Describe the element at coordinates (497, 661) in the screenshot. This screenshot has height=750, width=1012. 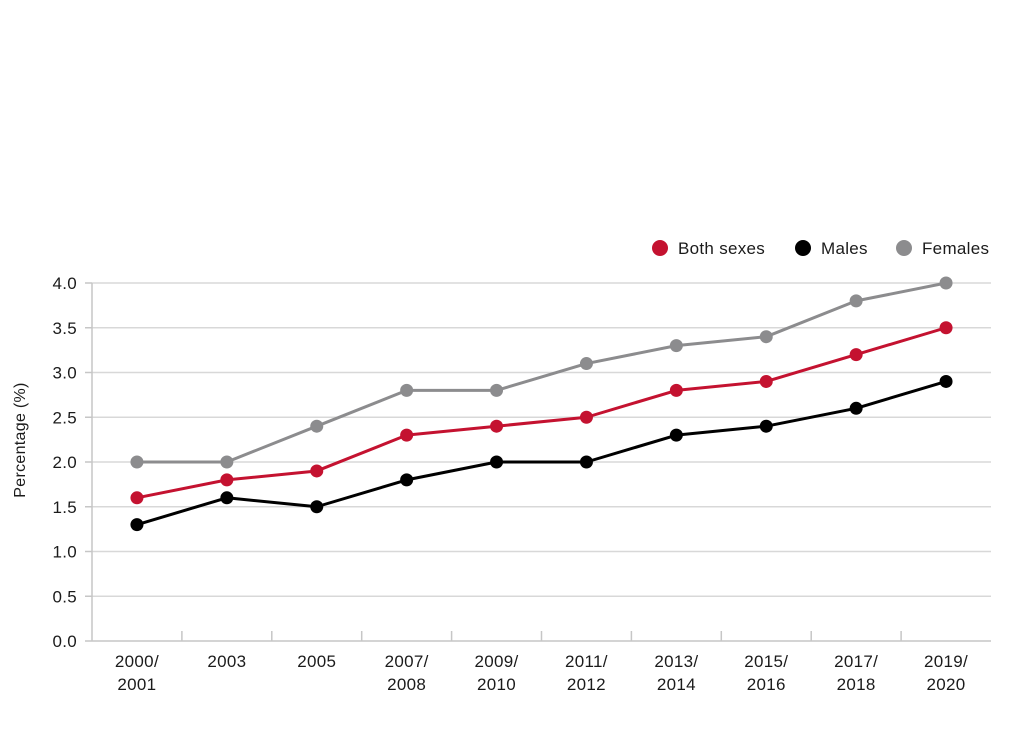
I see `x-tick-label: 2009/` at that location.